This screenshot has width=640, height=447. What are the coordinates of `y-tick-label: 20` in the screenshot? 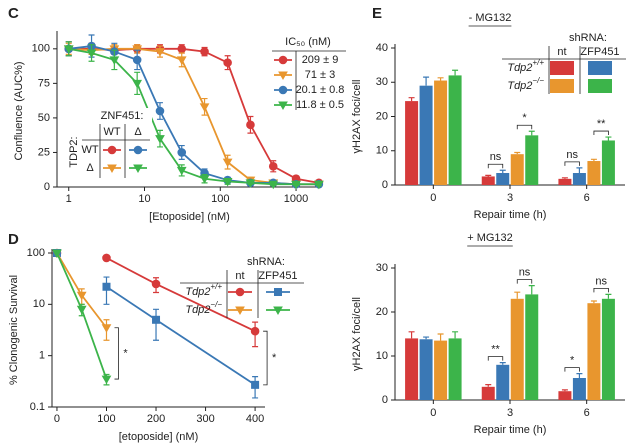 It's located at (382, 116).